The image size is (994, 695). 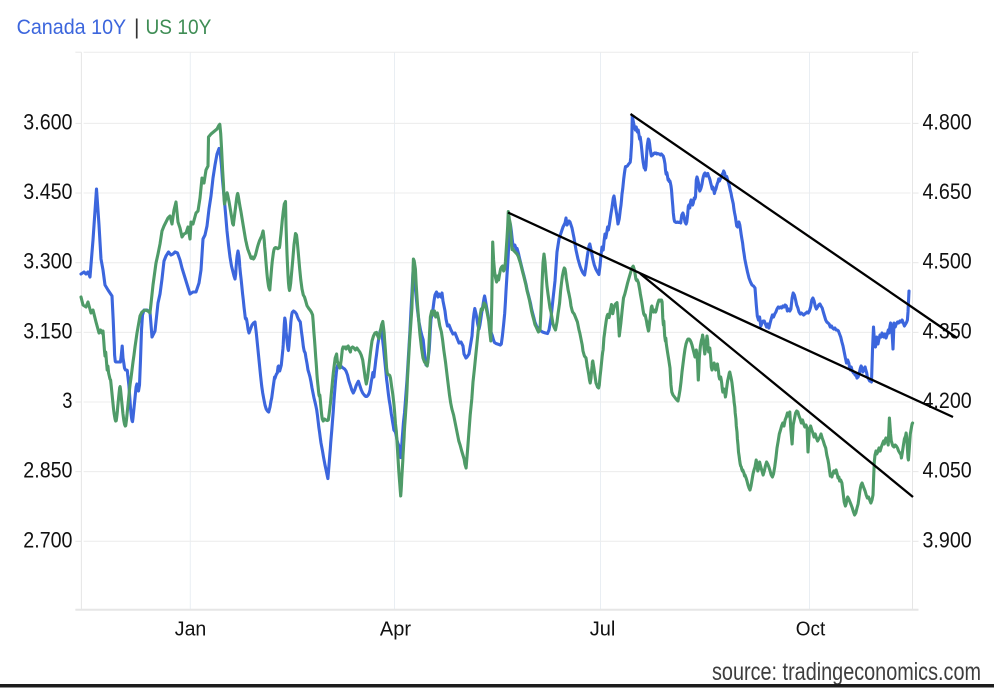 What do you see at coordinates (47, 191) in the screenshot?
I see `svg-text: 3.450` at bounding box center [47, 191].